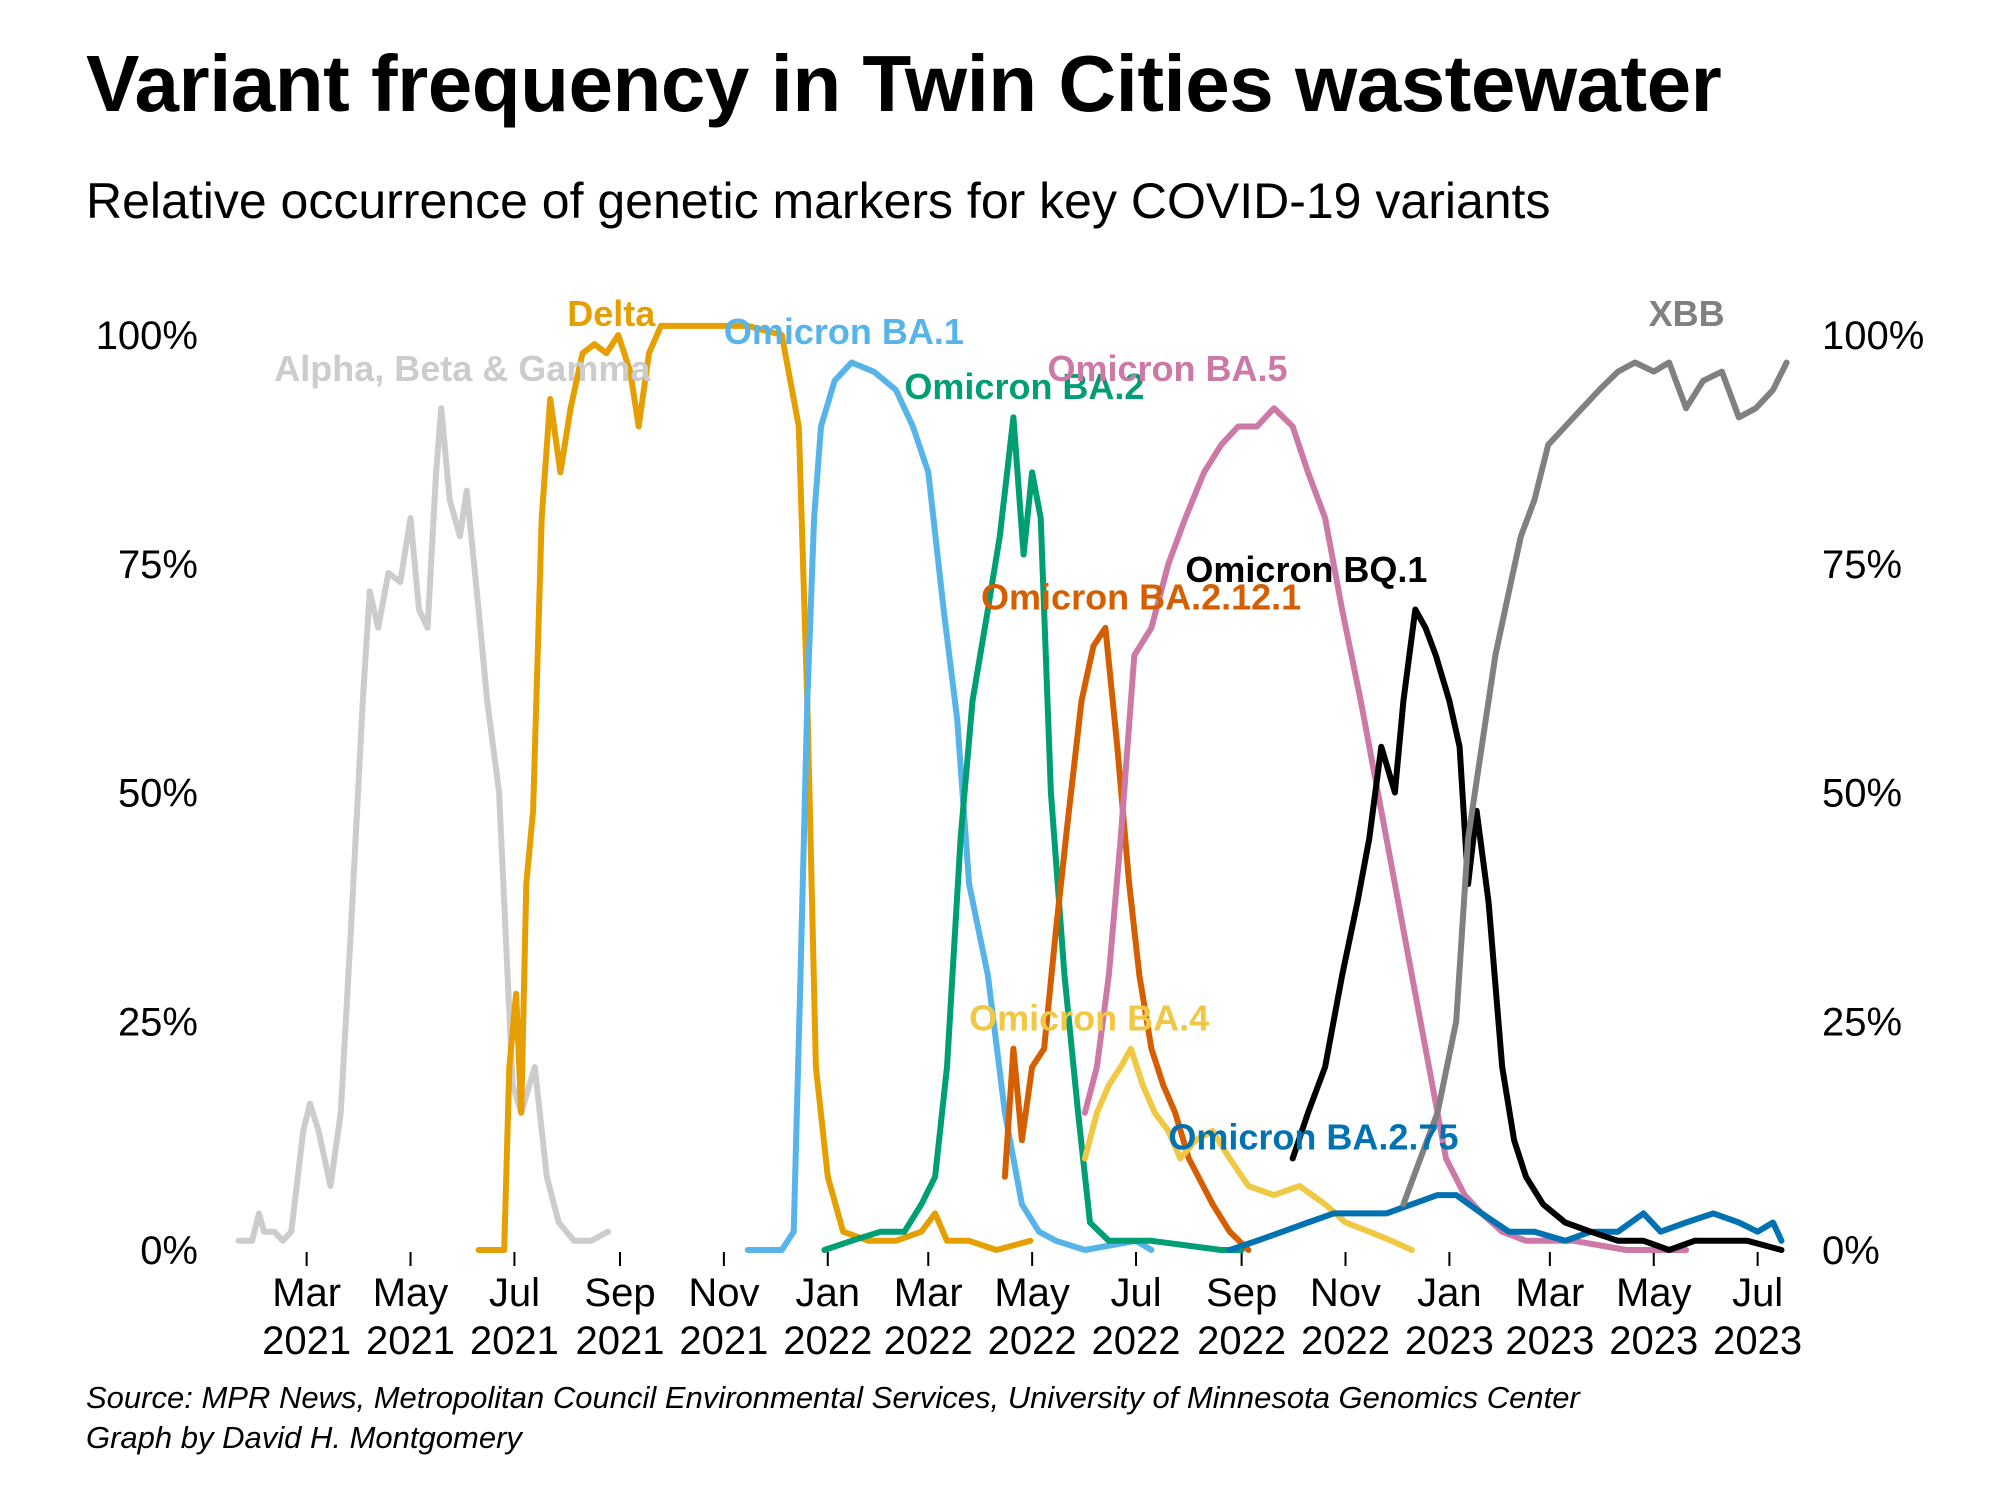 The width and height of the screenshot is (2000, 1500). What do you see at coordinates (1873, 336) in the screenshot?
I see `y-tick-right-100: 100%` at bounding box center [1873, 336].